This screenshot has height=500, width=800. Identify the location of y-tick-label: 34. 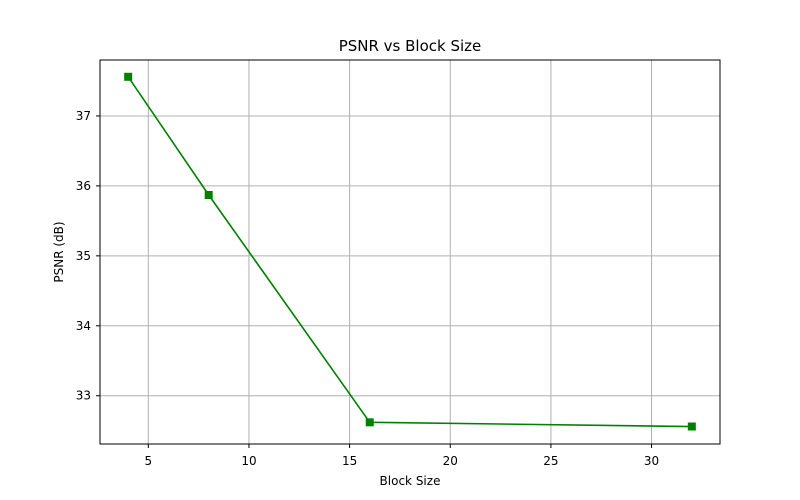
(83, 326).